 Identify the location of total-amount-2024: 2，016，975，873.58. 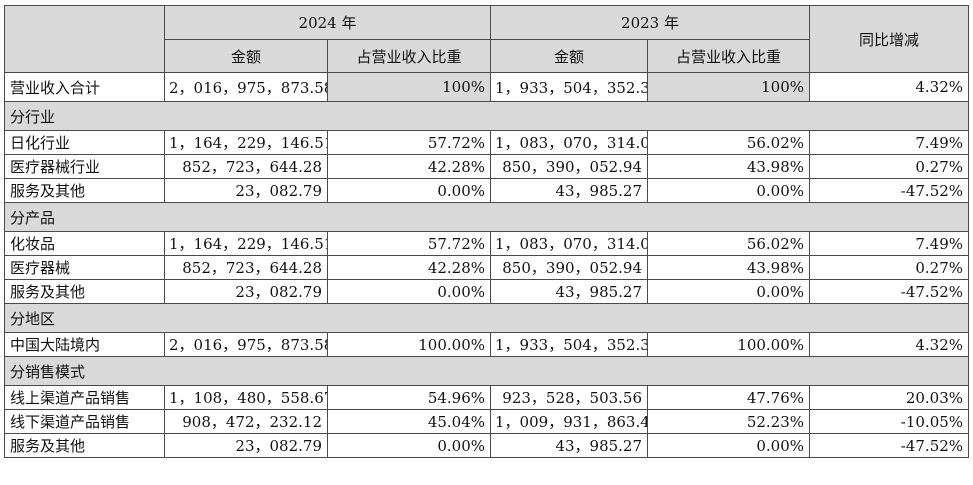
(246, 87).